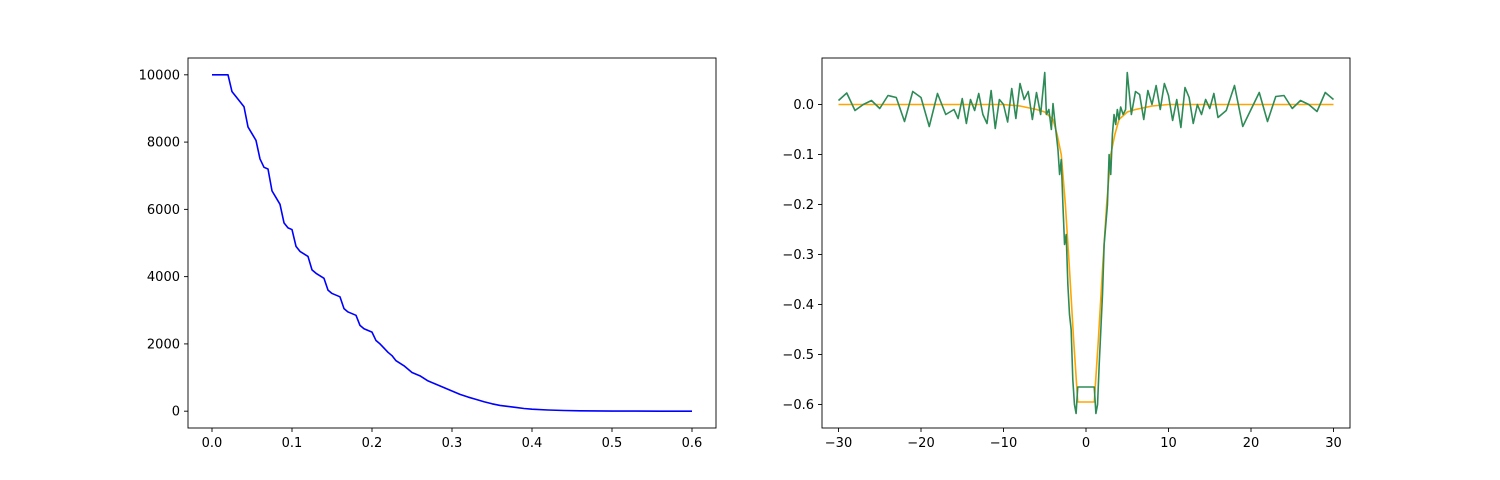  Describe the element at coordinates (1168, 443) in the screenshot. I see `x-tick-label: 10` at that location.